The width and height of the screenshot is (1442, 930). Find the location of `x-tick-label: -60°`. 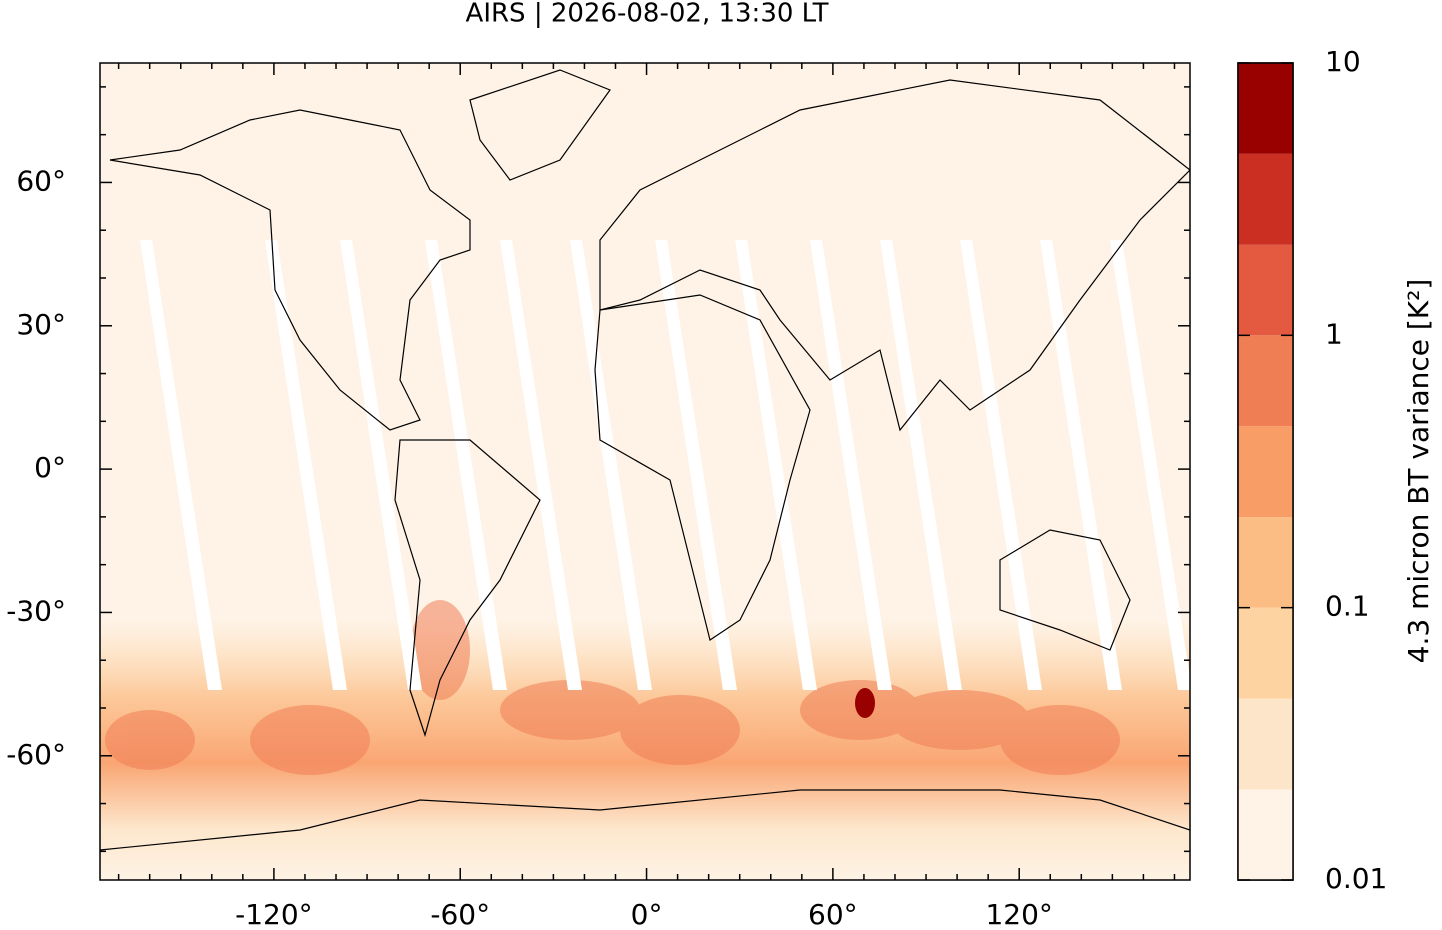

x-tick-label: -60° is located at coordinates (460, 914).